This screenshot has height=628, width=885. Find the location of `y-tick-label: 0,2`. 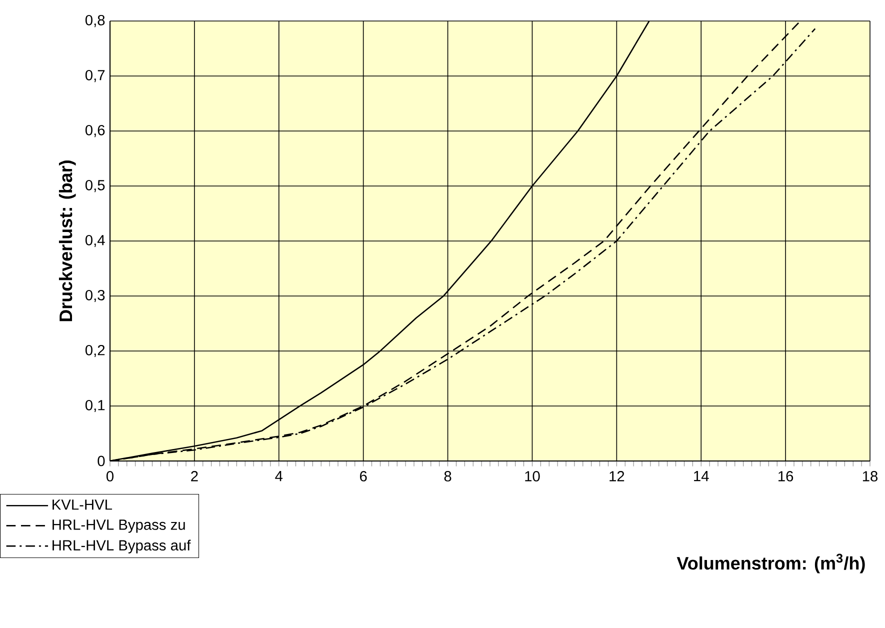

y-tick-label: 0,2 is located at coordinates (95, 351).